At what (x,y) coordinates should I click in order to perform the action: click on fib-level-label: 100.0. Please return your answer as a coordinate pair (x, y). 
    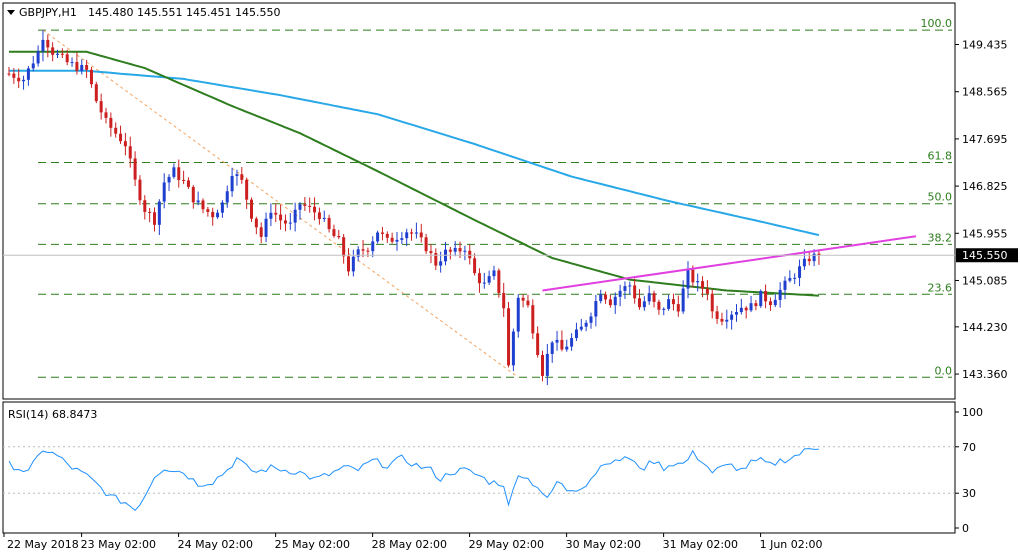
    Looking at the image, I should click on (937, 23).